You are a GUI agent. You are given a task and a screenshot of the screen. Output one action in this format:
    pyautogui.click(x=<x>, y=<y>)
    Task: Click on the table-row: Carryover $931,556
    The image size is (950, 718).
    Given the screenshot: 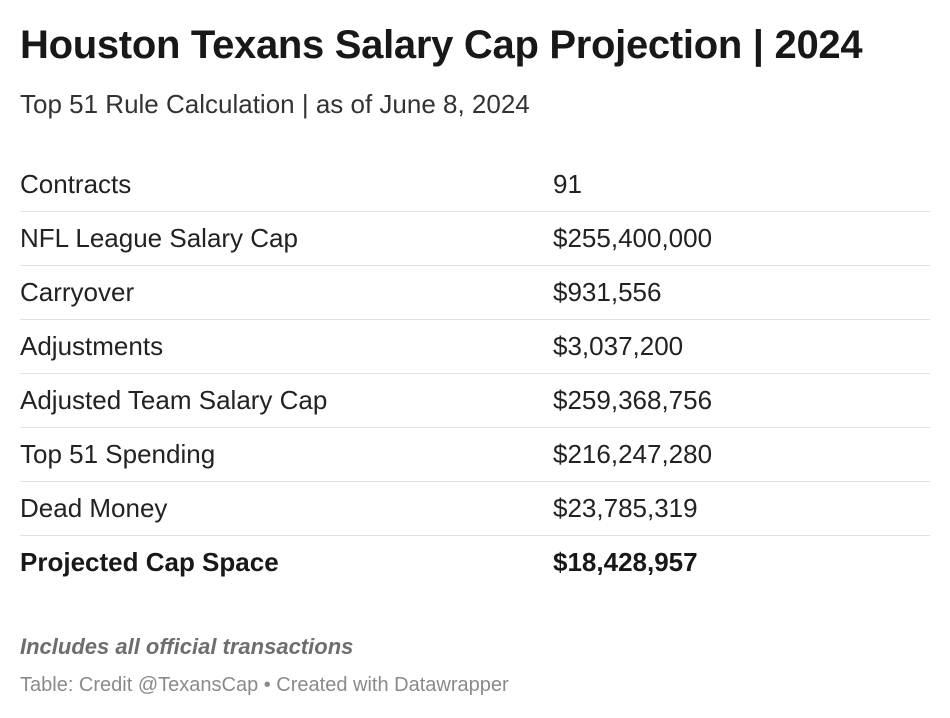 What is the action you would take?
    pyautogui.click(x=475, y=293)
    